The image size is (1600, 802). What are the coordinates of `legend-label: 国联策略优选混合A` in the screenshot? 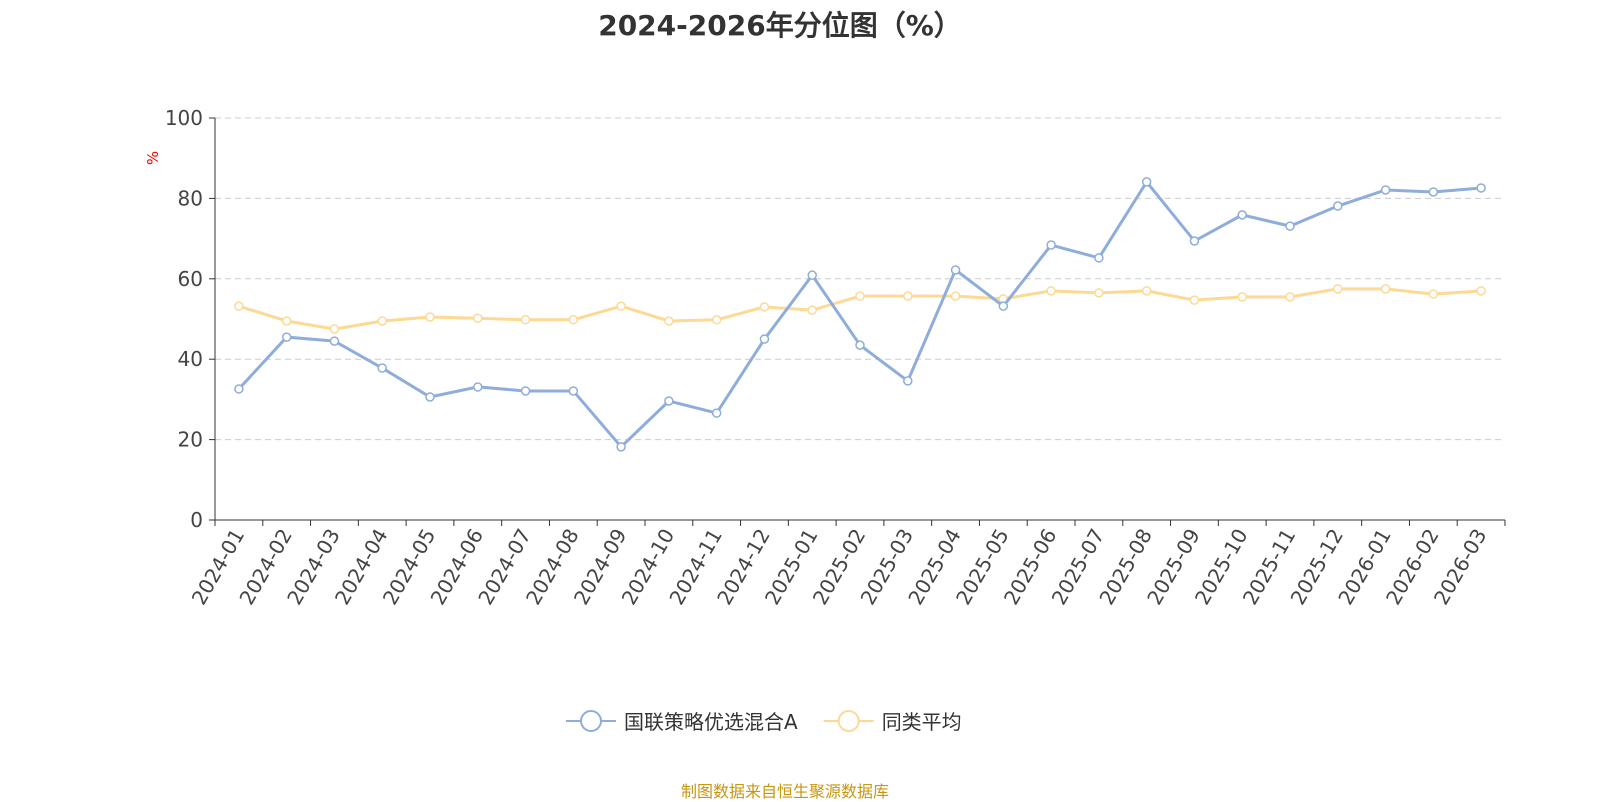 It's located at (711, 722).